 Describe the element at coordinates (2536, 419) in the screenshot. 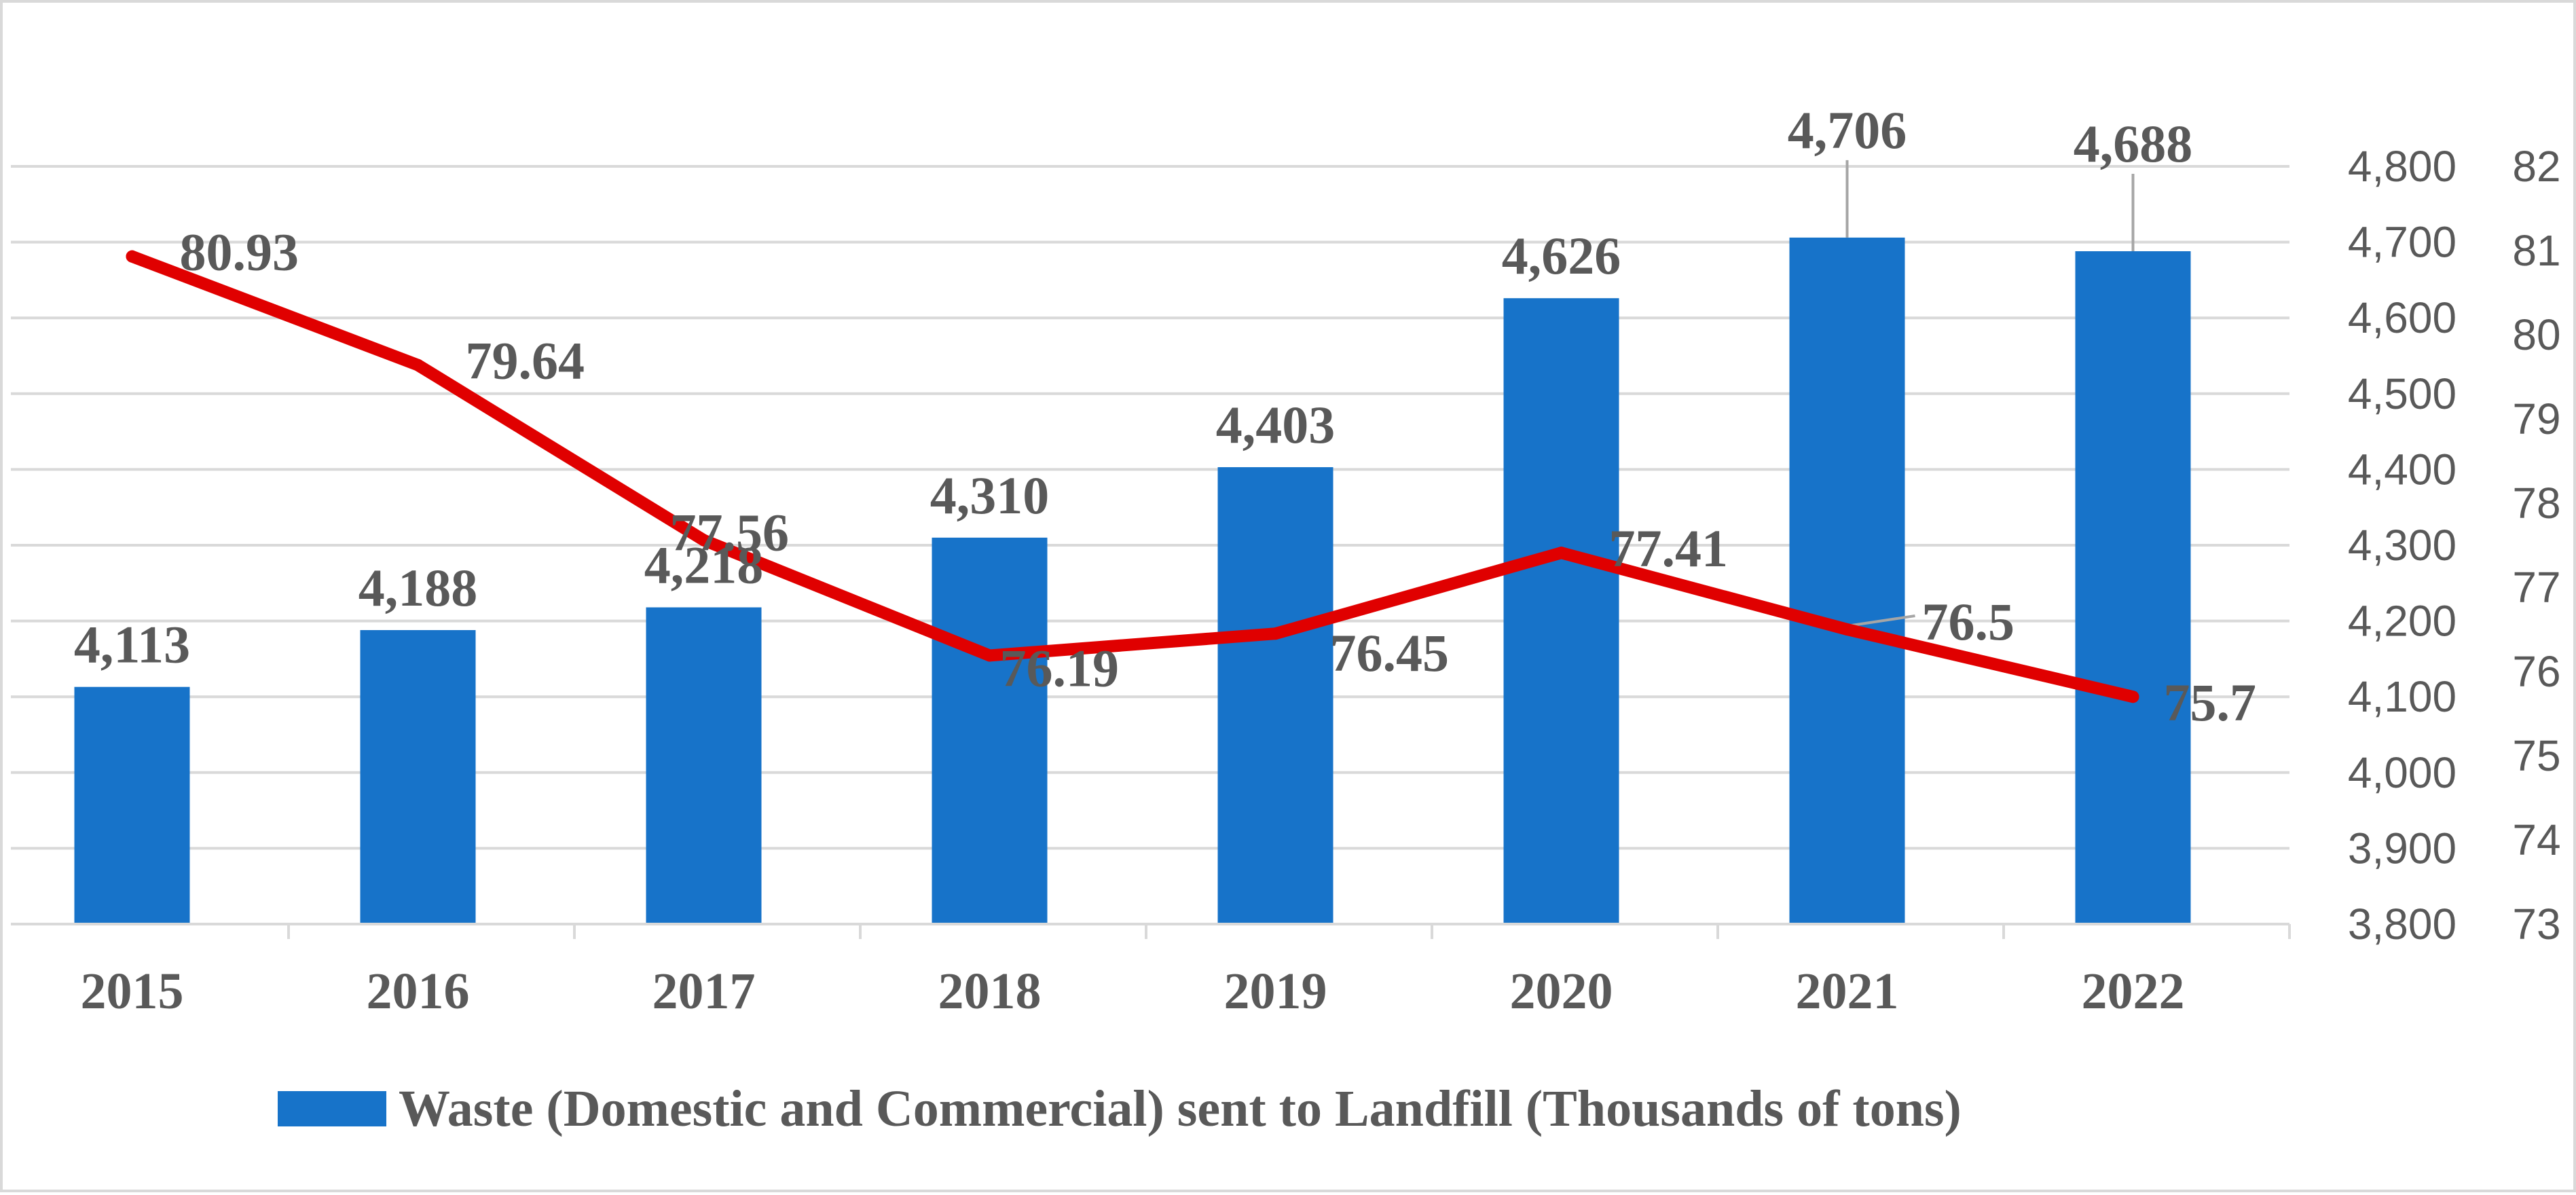

I see `right-axis-tick-label: 79` at that location.